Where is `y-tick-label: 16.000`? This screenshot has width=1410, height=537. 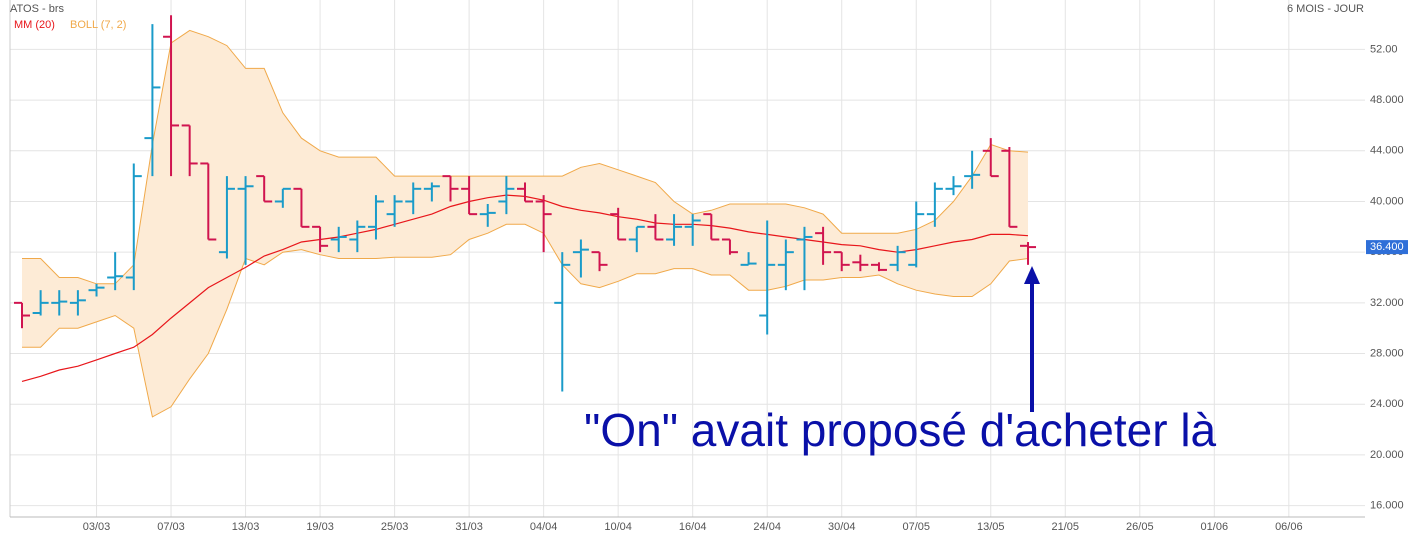 y-tick-label: 16.000 is located at coordinates (1387, 506).